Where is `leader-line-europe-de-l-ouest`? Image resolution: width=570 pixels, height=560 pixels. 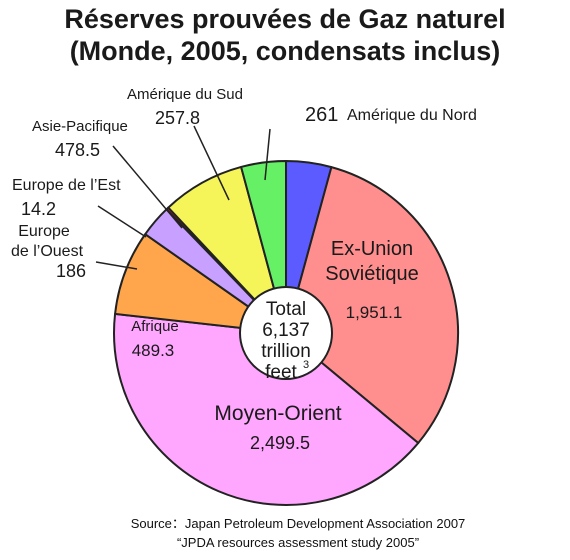 leader-line-europe-de-l-ouest is located at coordinates (116, 265).